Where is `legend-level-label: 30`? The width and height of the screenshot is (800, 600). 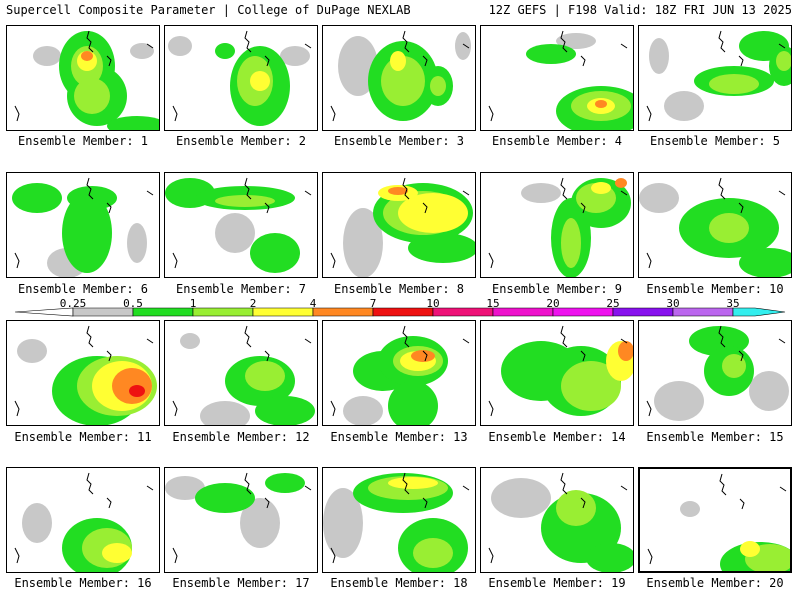
legend-level-label: 30 is located at coordinates (673, 303).